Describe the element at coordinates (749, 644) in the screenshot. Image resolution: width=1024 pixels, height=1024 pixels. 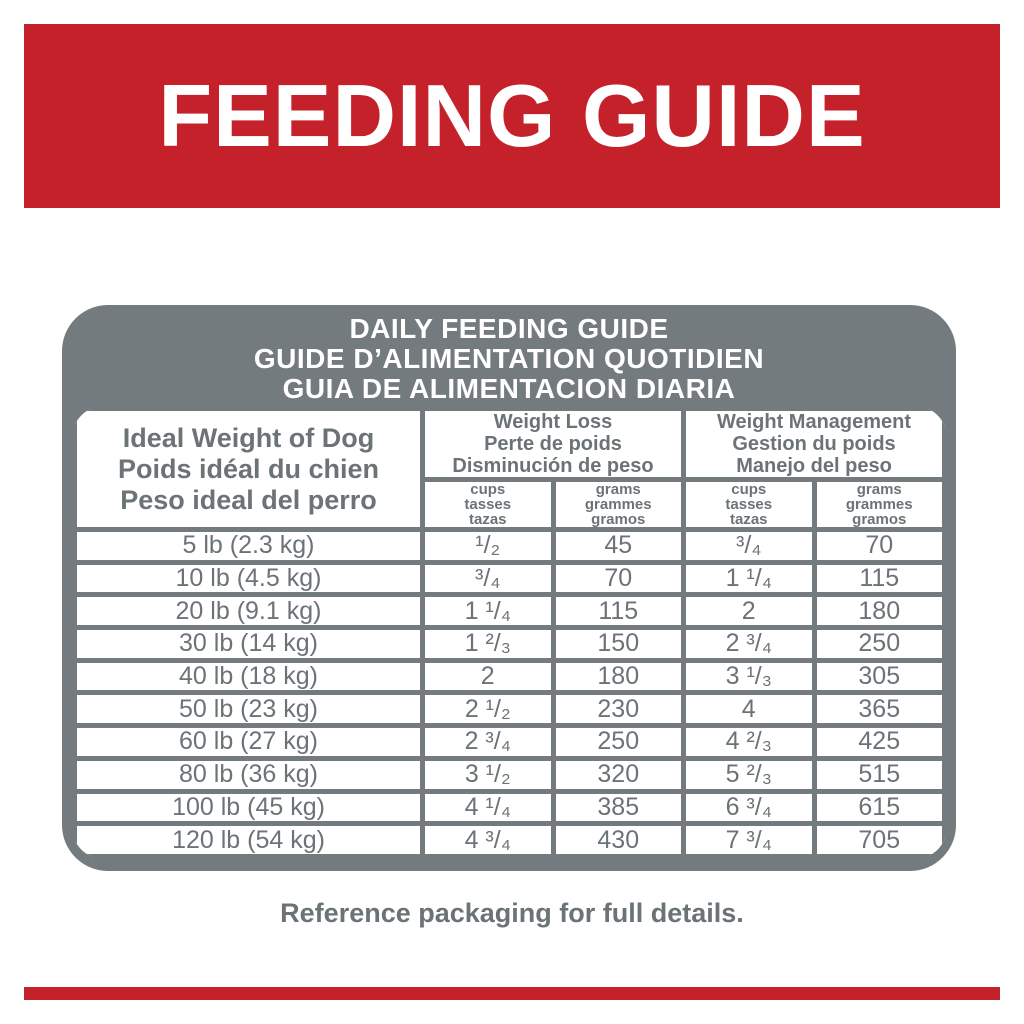
I see `mgmt-cups-cell: 2 ³/₄` at that location.